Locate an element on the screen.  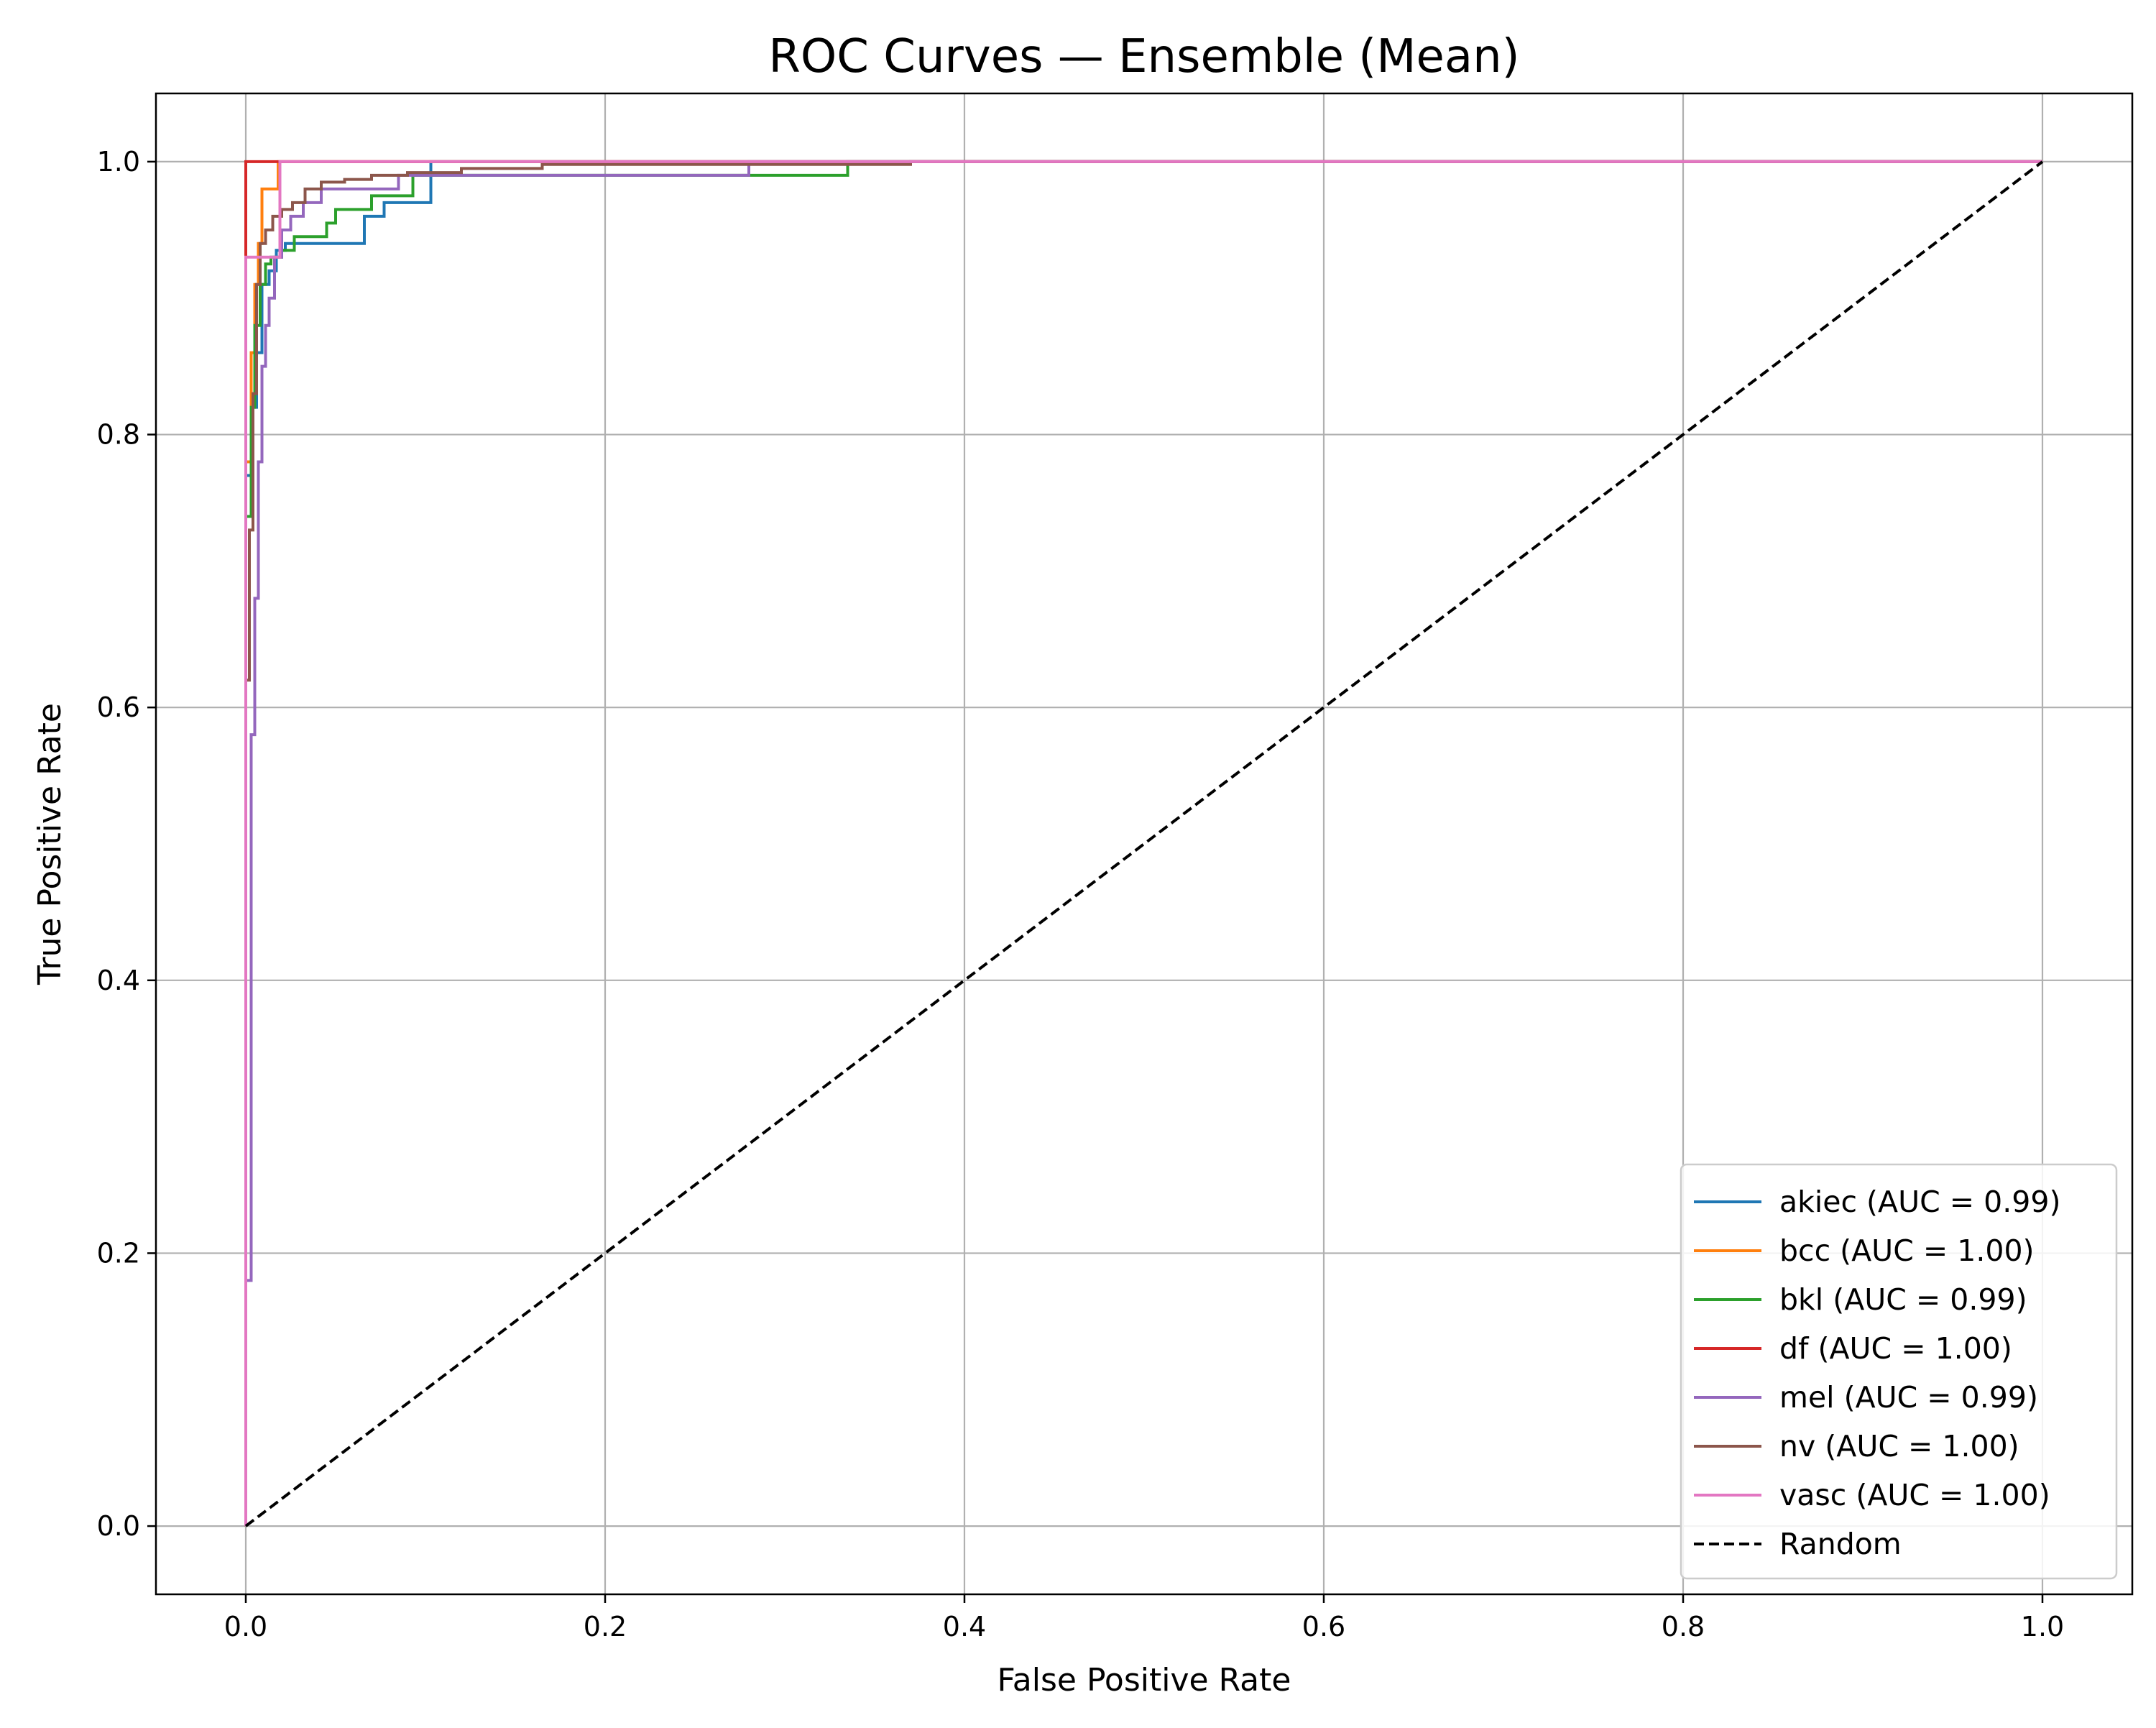
x-axis-label: False Positive Rate is located at coordinates (1144, 1680).